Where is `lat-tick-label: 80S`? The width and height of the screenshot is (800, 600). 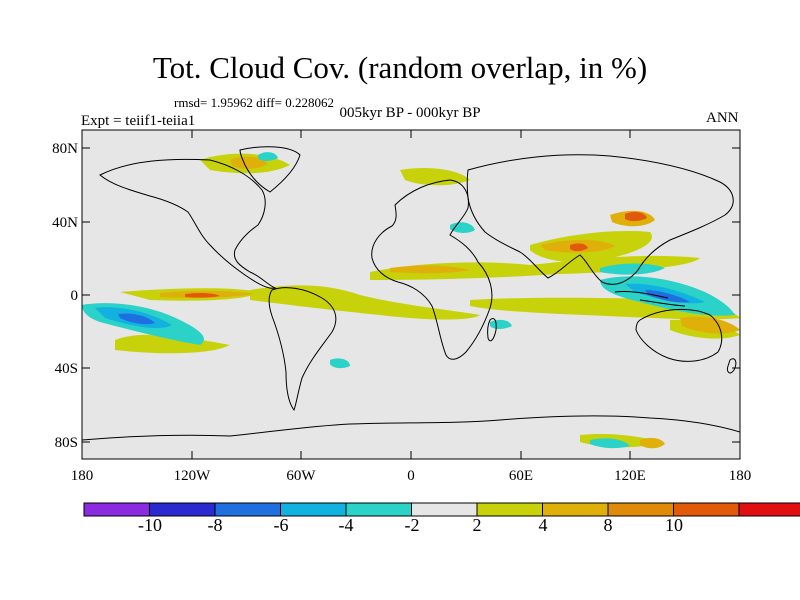
lat-tick-label: 80S is located at coordinates (66, 443).